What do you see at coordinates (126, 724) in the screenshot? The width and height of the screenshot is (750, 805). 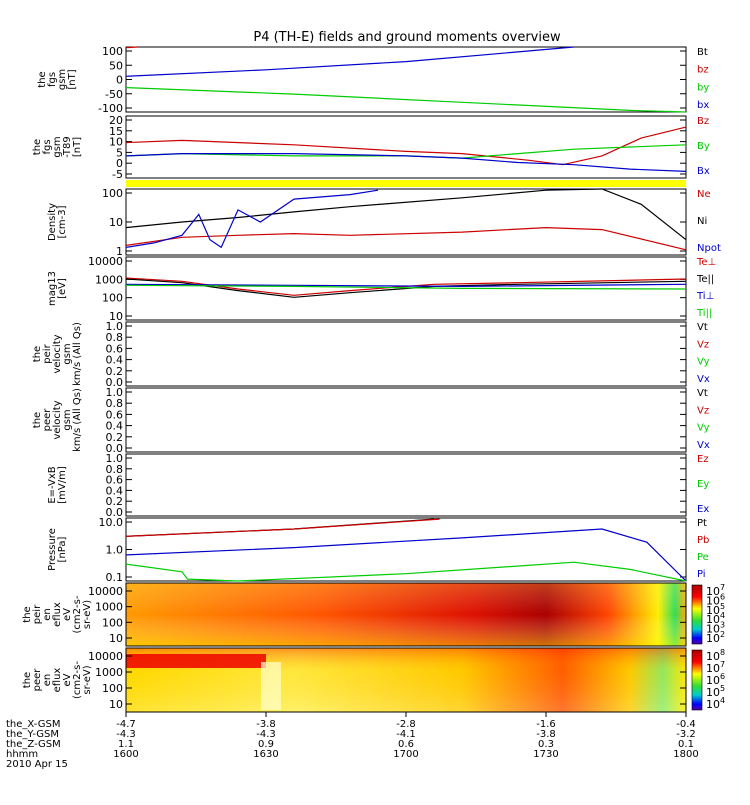 I see `bottom-row-value: -4.7` at bounding box center [126, 724].